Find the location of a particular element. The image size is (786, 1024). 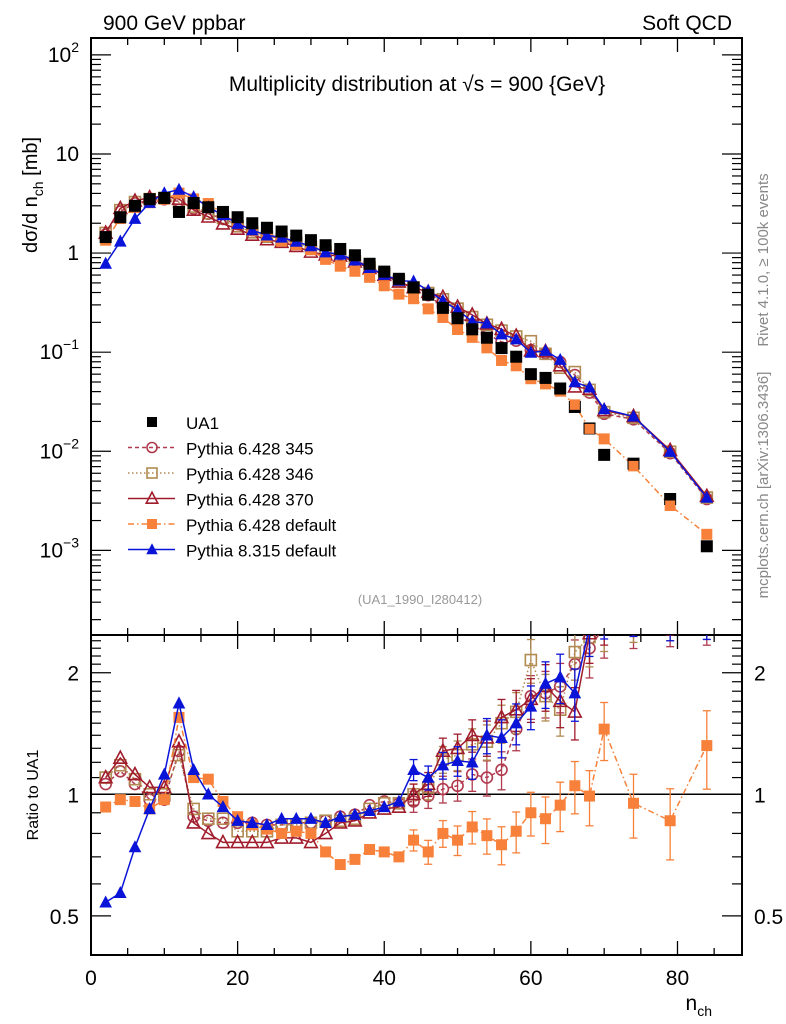

legend-label: Pythia 6.428 default is located at coordinates (261, 525).